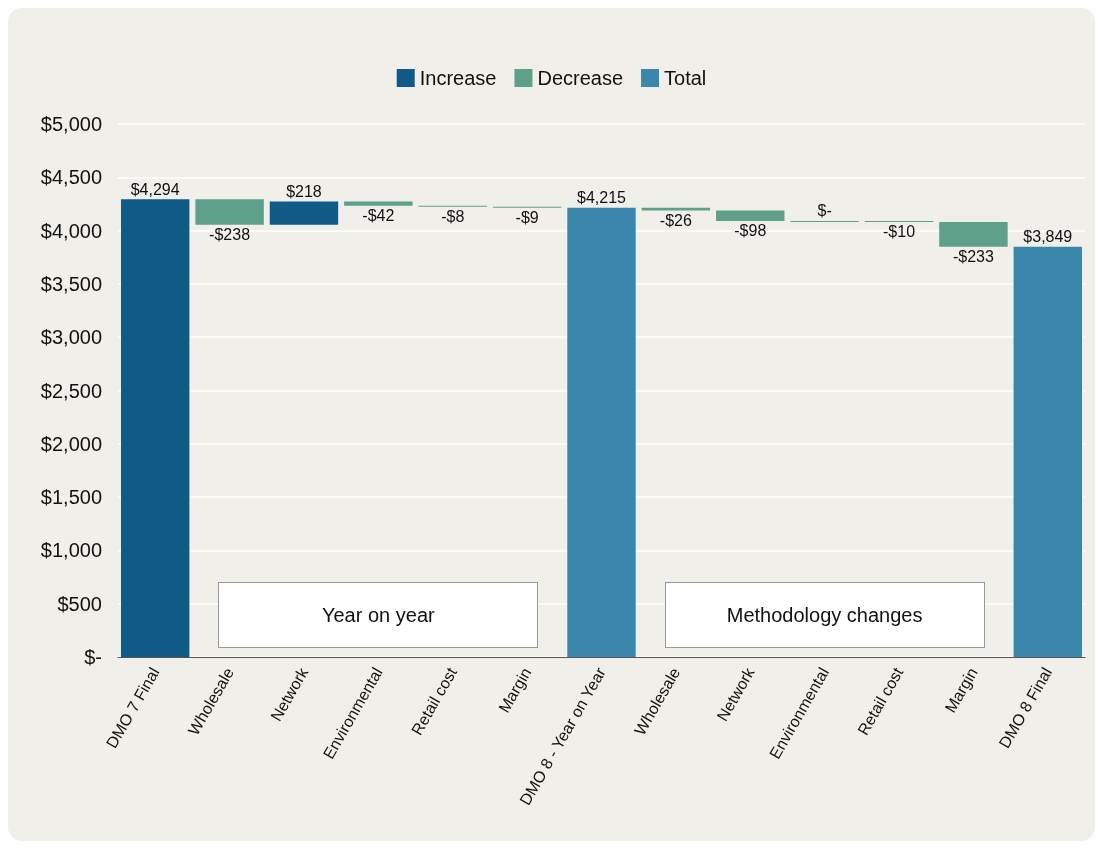 The image size is (1103, 849). Describe the element at coordinates (602, 198) in the screenshot. I see `data-label: $4,215` at that location.